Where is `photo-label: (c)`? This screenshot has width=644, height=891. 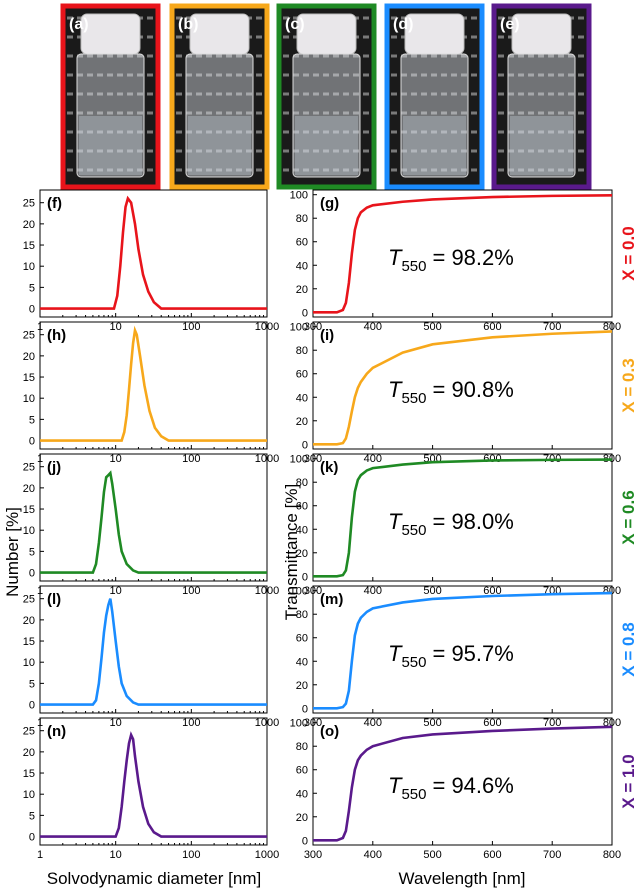
photo-label: (c) is located at coordinates (295, 24).